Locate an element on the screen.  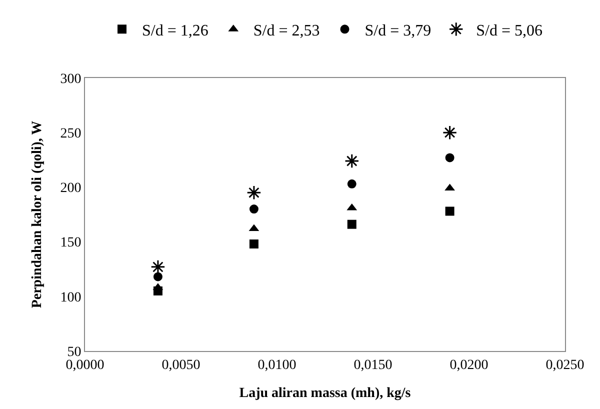
legend-label: S/d = 3,79 is located at coordinates (398, 31).